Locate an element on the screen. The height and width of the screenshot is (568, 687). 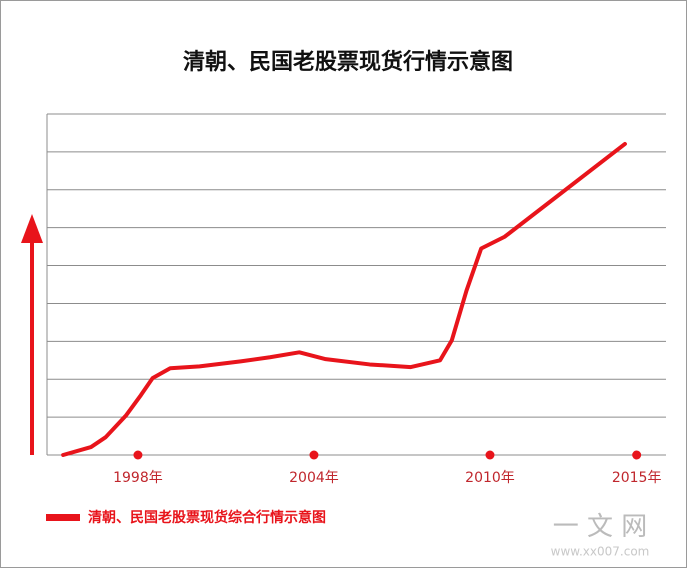
x-tick-label: 1998年 is located at coordinates (138, 478).